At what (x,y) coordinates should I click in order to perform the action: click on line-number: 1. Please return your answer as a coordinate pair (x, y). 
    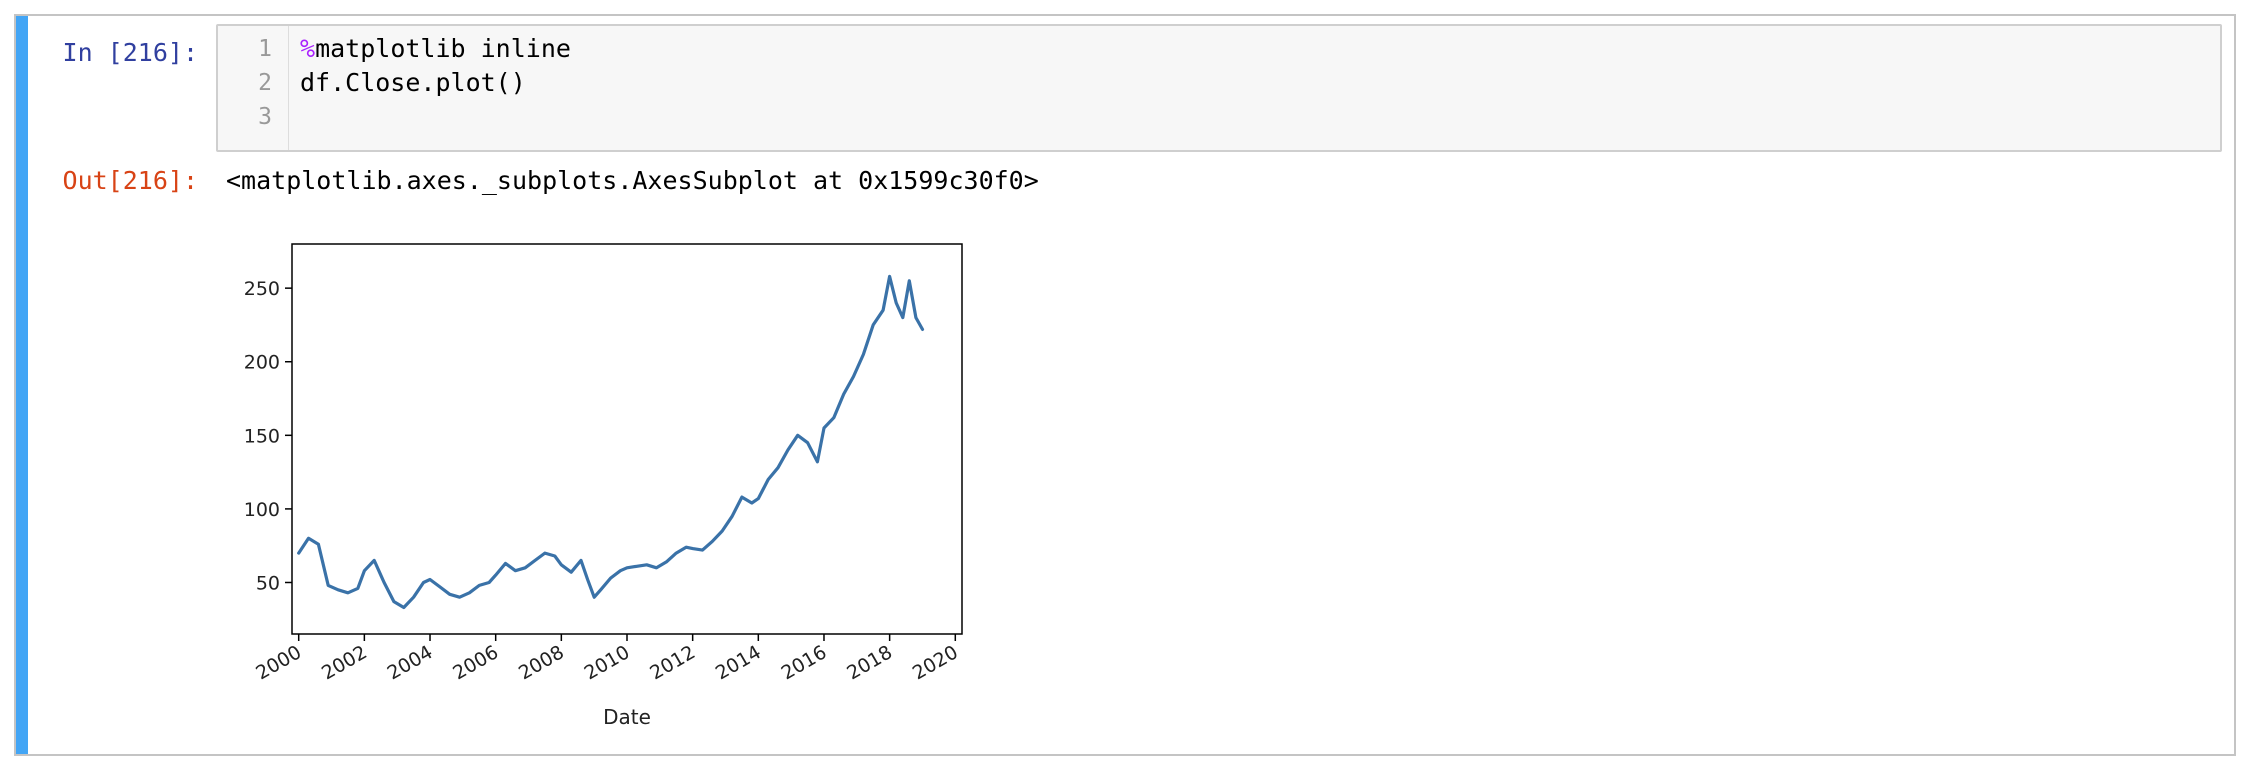
    Looking at the image, I should click on (265, 49).